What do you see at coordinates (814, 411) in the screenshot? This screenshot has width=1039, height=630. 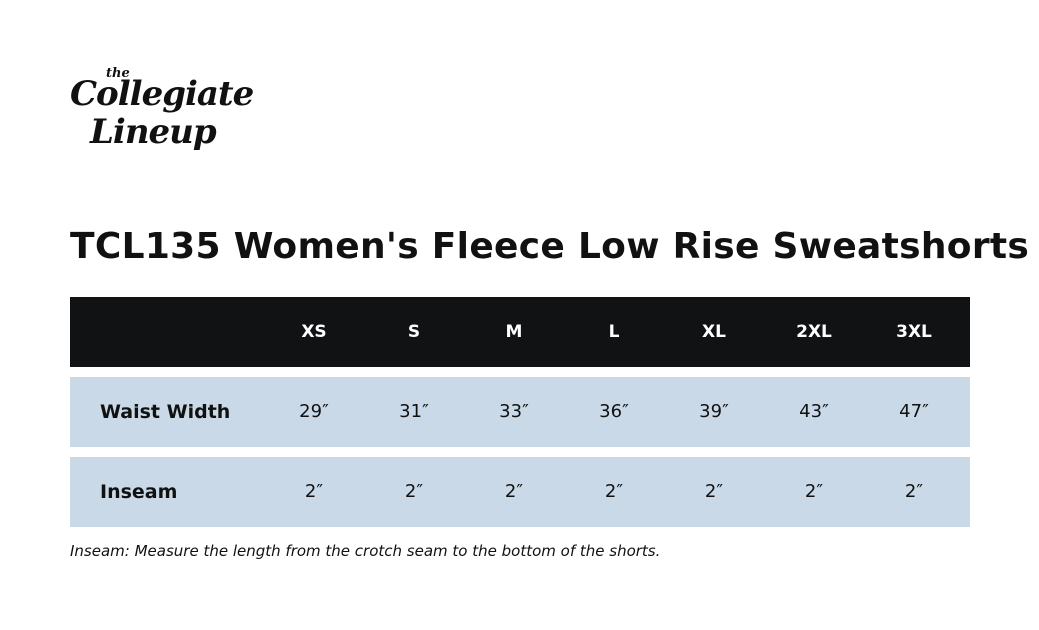 I see `cell: 43″` at bounding box center [814, 411].